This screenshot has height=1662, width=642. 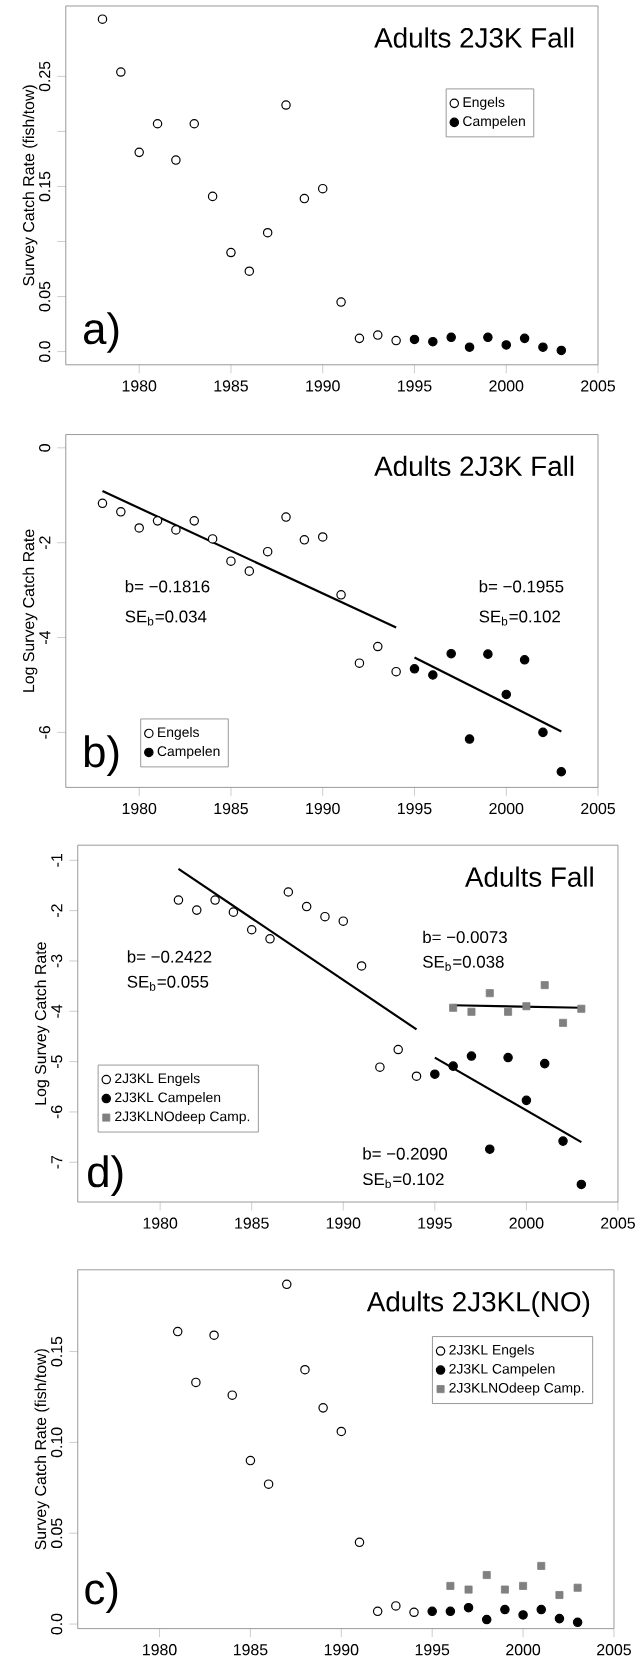 What do you see at coordinates (167, 586) in the screenshot?
I see `annotation: b= −0.1816` at bounding box center [167, 586].